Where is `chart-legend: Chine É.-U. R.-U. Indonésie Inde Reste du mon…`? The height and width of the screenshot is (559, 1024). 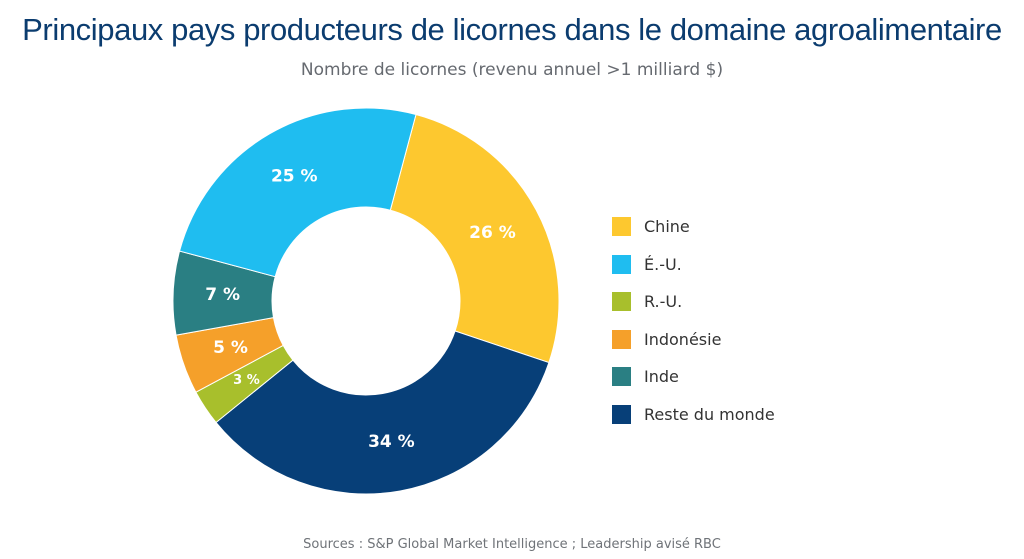
chart-legend: Chine É.-U. R.-U. Indonésie Inde Reste du mon… is located at coordinates (693, 320).